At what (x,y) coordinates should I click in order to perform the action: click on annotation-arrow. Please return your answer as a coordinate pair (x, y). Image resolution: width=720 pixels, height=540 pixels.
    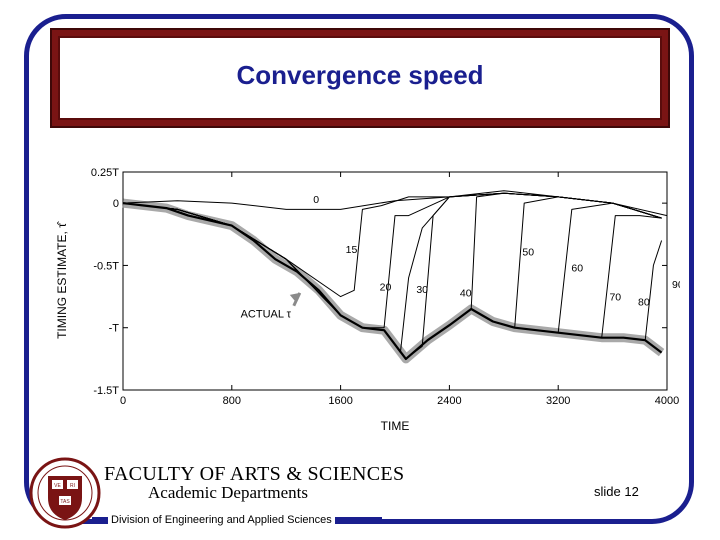
    Looking at the image, I should click on (297, 299).